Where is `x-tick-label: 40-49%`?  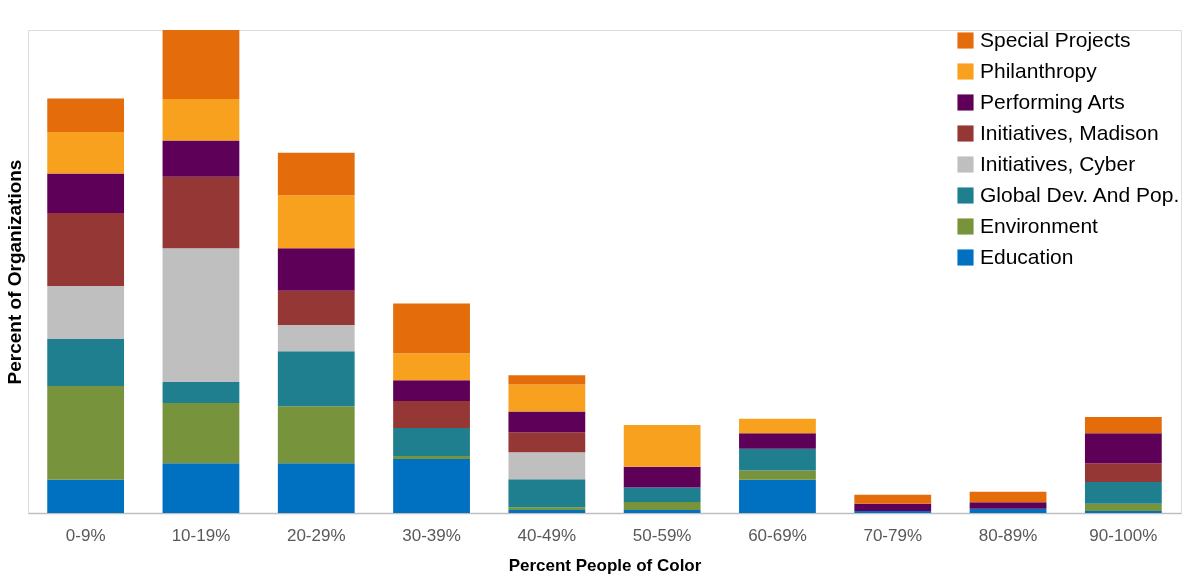
x-tick-label: 40-49% is located at coordinates (547, 535).